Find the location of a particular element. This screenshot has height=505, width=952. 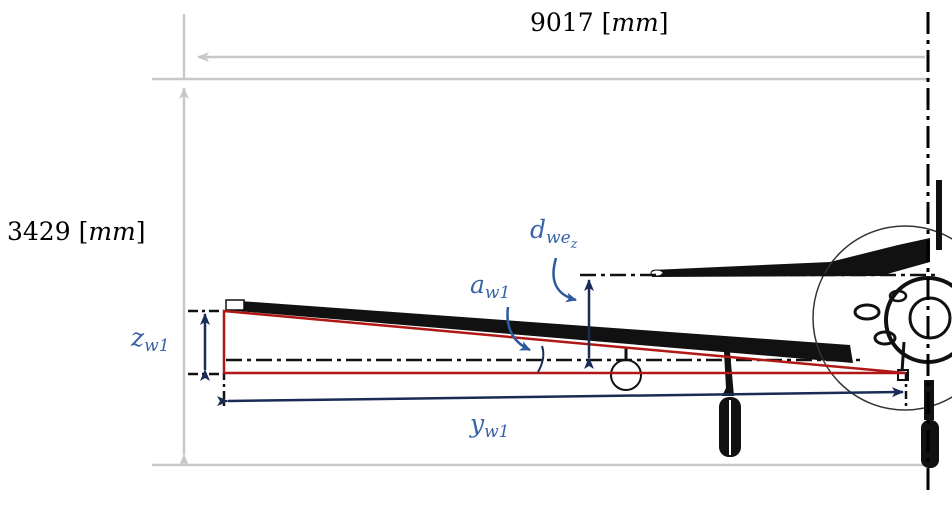

height-dimension-label: 3429 [mm] is located at coordinates (76, 231).